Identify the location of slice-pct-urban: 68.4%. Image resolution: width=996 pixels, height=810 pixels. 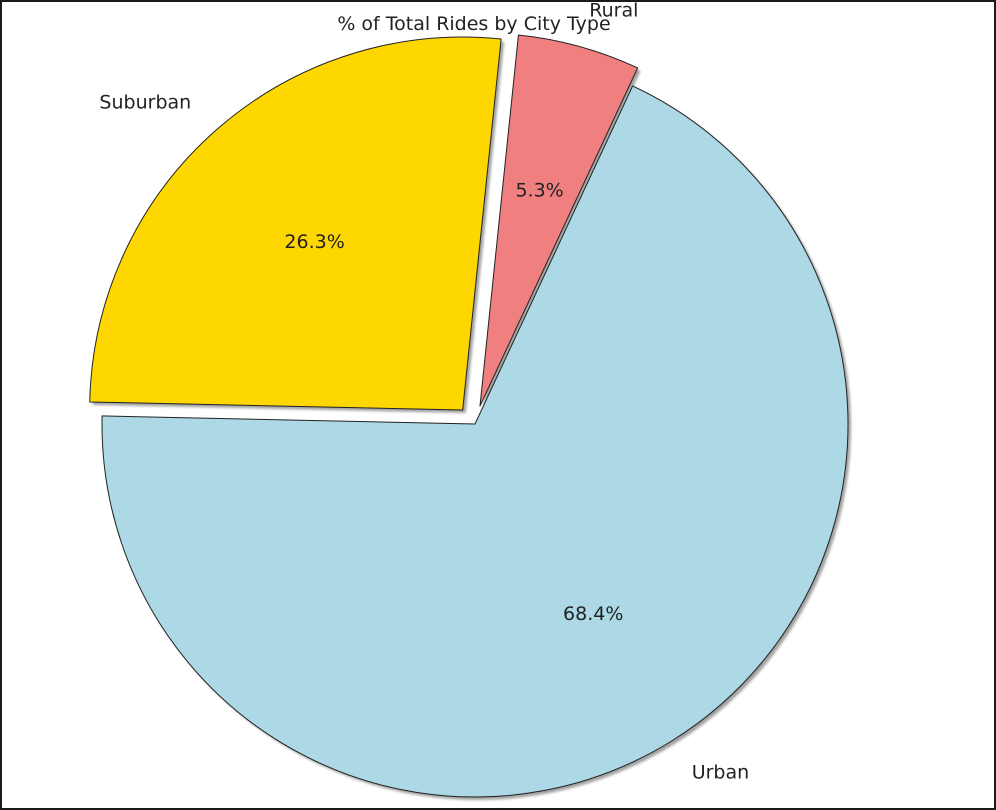
(593, 614).